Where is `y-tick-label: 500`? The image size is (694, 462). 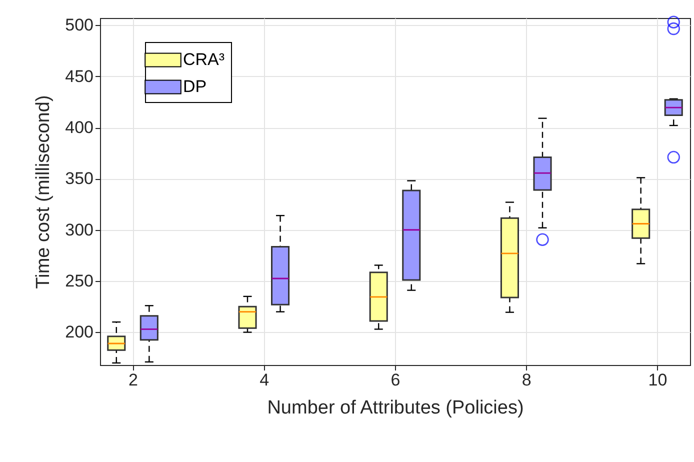 y-tick-label: 500 is located at coordinates (79, 25).